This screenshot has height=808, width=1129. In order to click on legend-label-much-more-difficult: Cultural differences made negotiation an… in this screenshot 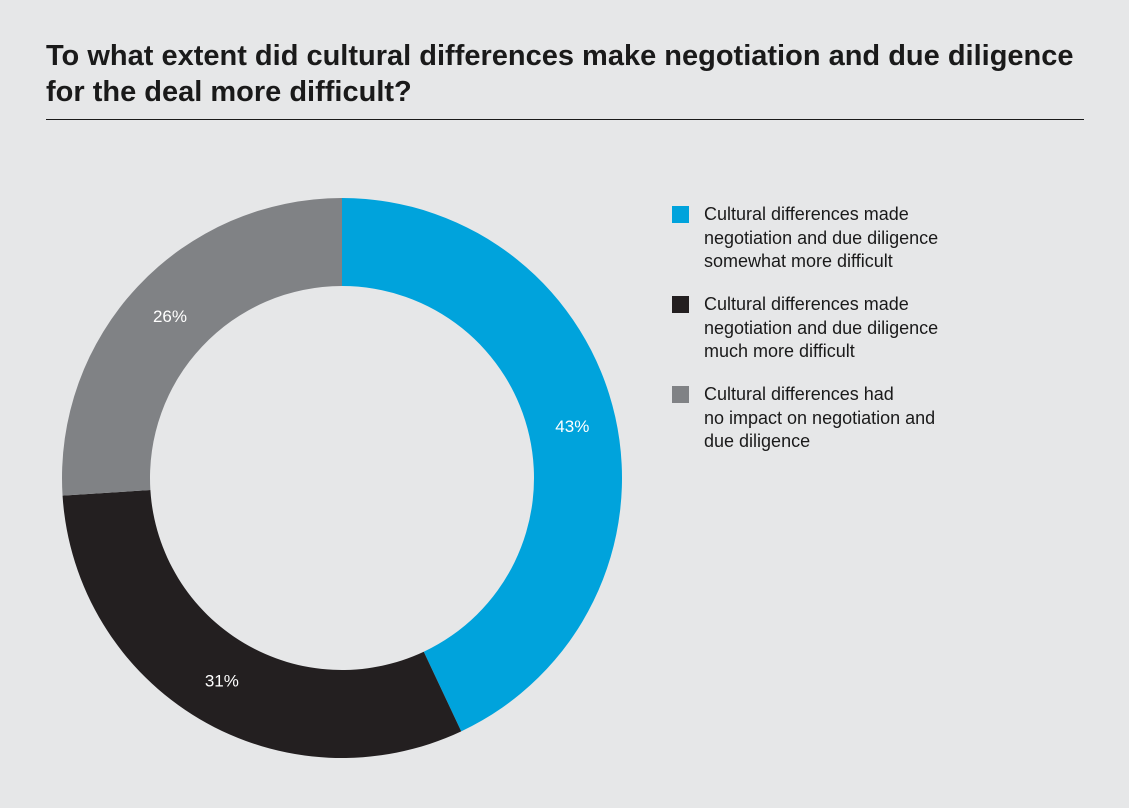, I will do `click(821, 327)`.